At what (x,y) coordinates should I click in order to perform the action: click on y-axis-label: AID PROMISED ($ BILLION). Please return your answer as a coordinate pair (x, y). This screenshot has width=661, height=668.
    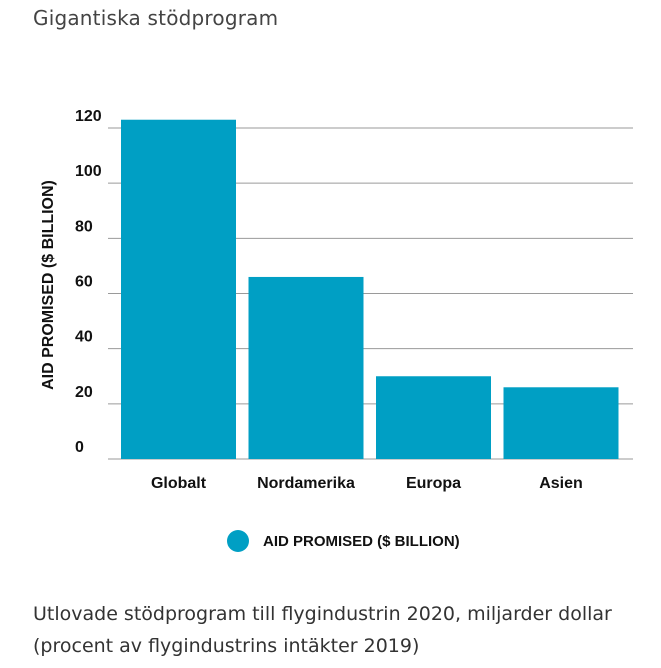
    Looking at the image, I should click on (48, 285).